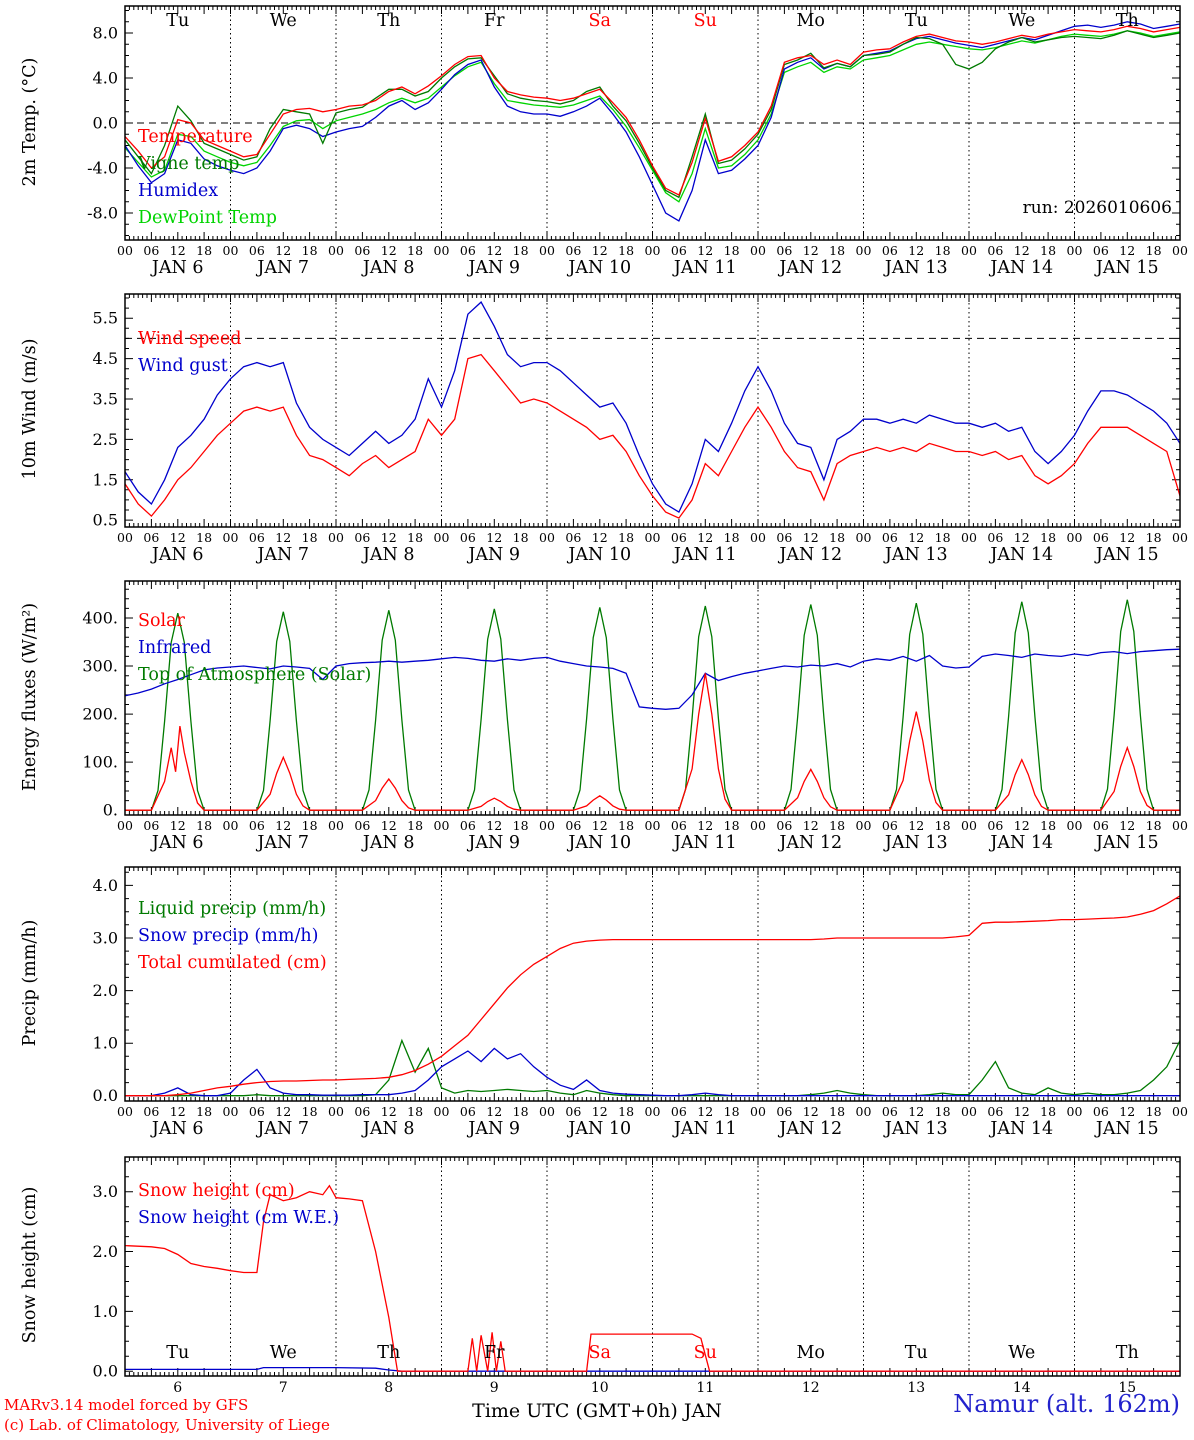 Image resolution: width=1194 pixels, height=1440 pixels. What do you see at coordinates (493, 1129) in the screenshot?
I see `x-date-label: JAN 9` at bounding box center [493, 1129].